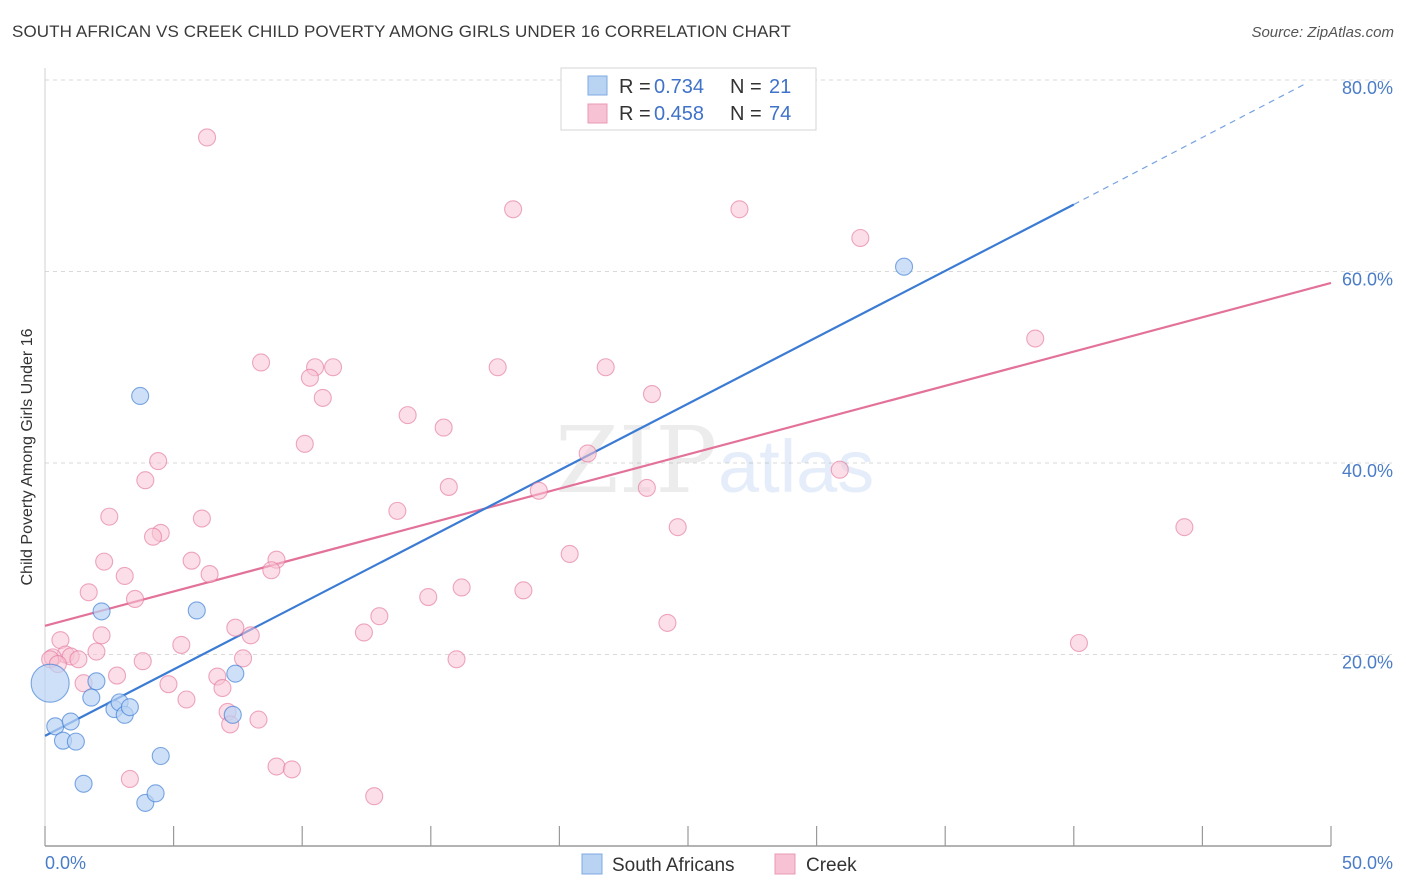 Image resolution: width=1406 pixels, height=892 pixels. I want to click on bottom-legend-swatch-south-africans, so click(592, 864).